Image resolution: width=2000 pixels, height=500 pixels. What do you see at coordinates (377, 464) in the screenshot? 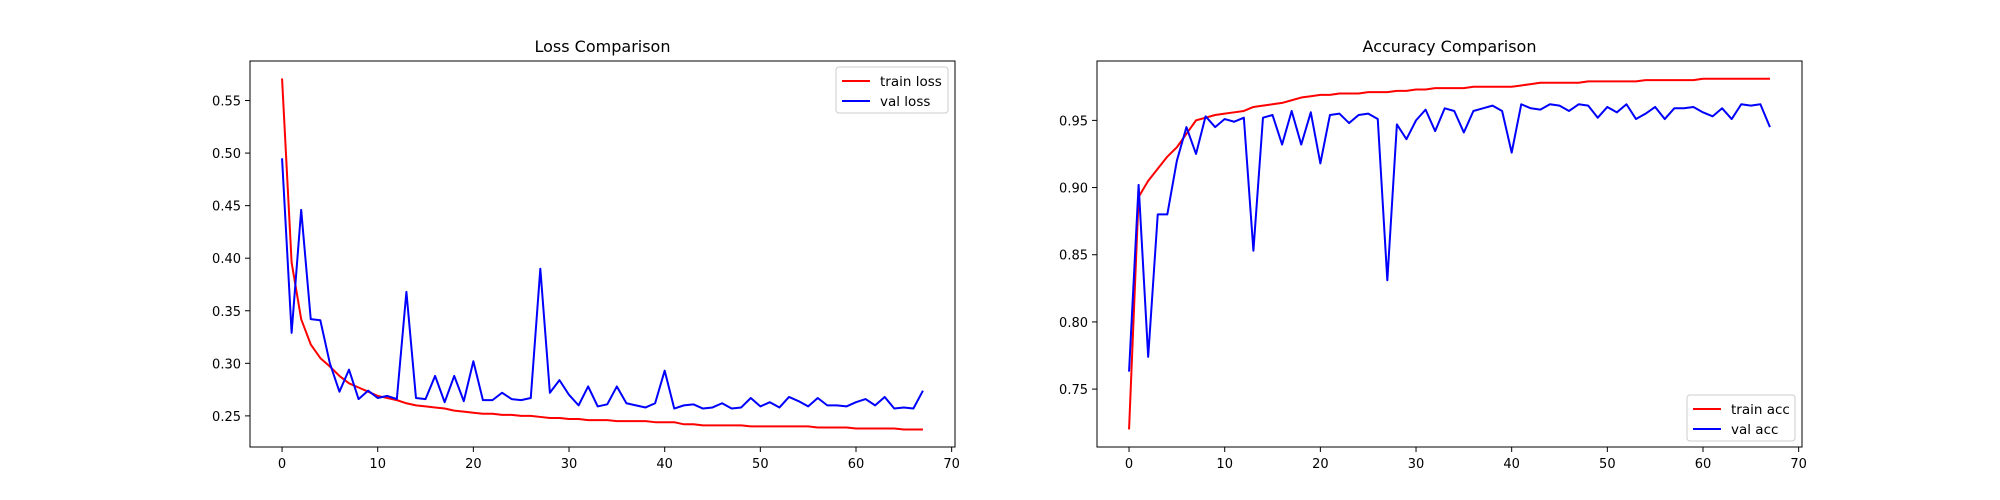
I see `loss-x-tick-label: 10` at bounding box center [377, 464].